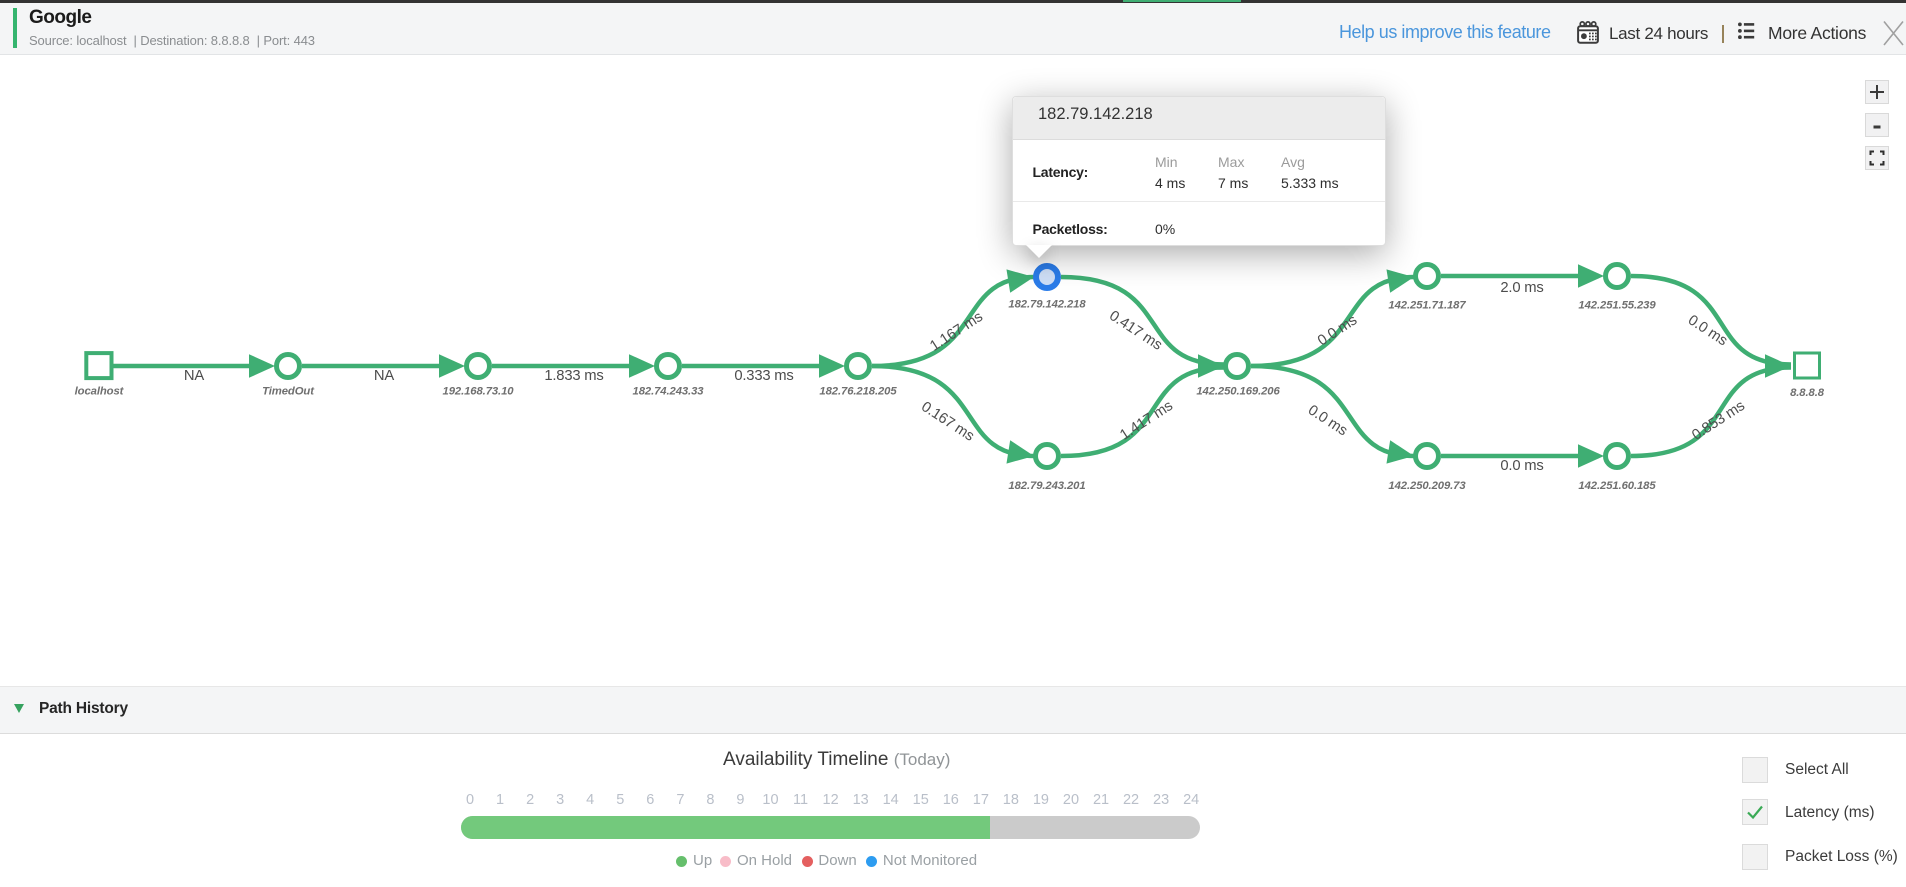 The image size is (1906, 887). Describe the element at coordinates (1718, 421) in the screenshot. I see `svg-text: 0.853 ms` at that location.